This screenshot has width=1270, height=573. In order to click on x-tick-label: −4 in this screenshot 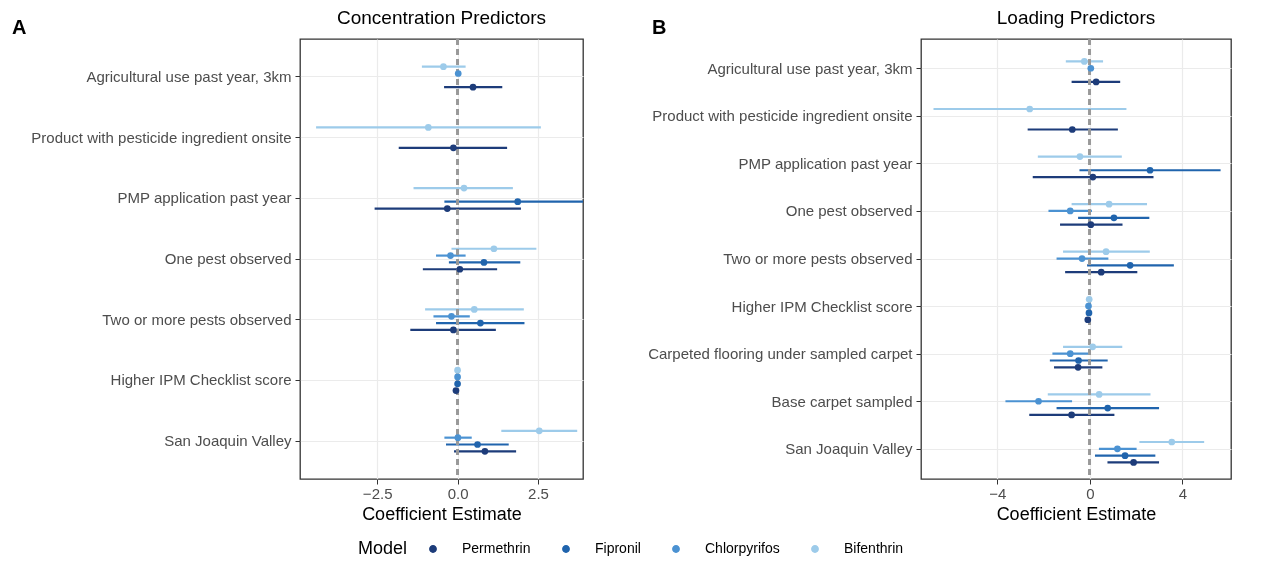, I will do `click(998, 493)`.